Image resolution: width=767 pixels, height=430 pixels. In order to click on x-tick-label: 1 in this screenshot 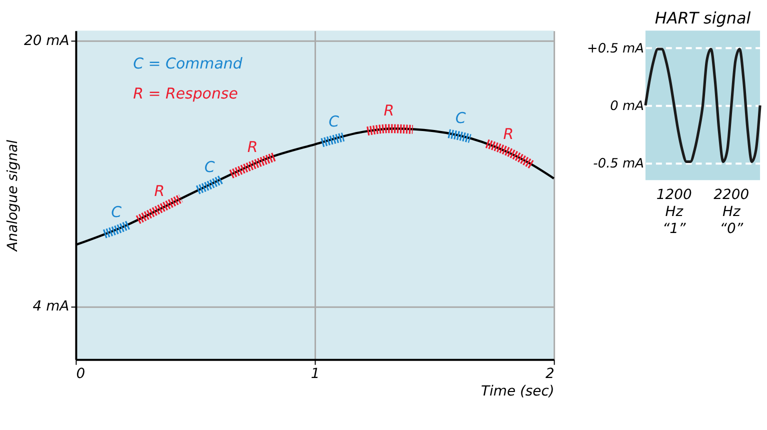, I will do `click(315, 374)`.